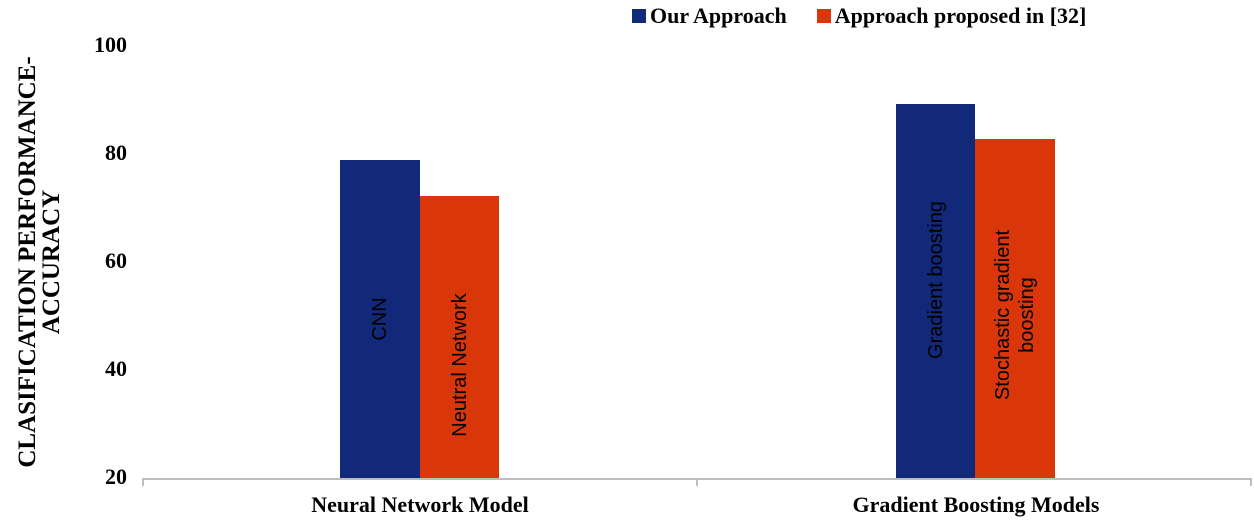  Describe the element at coordinates (960, 15) in the screenshot. I see `legend-label: Approach proposed in [32]` at that location.